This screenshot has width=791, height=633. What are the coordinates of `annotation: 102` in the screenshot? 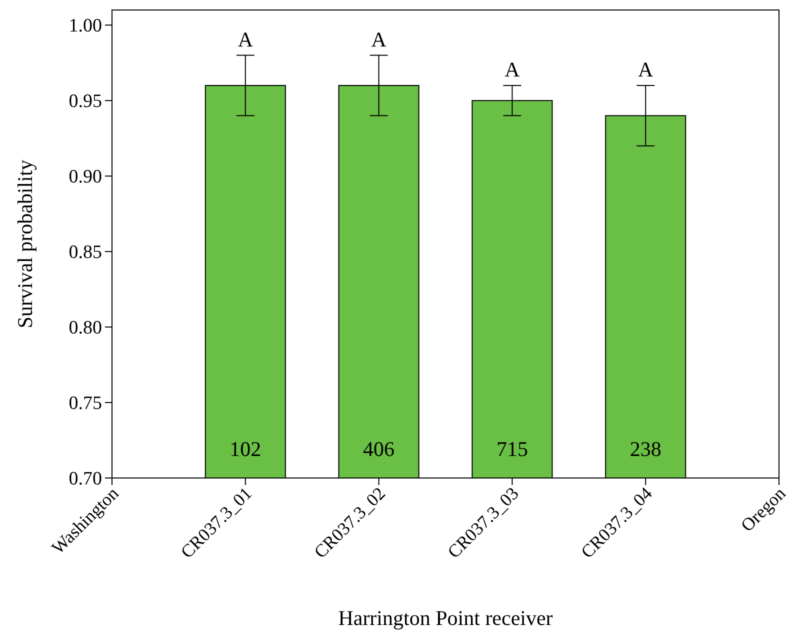 It's located at (246, 449).